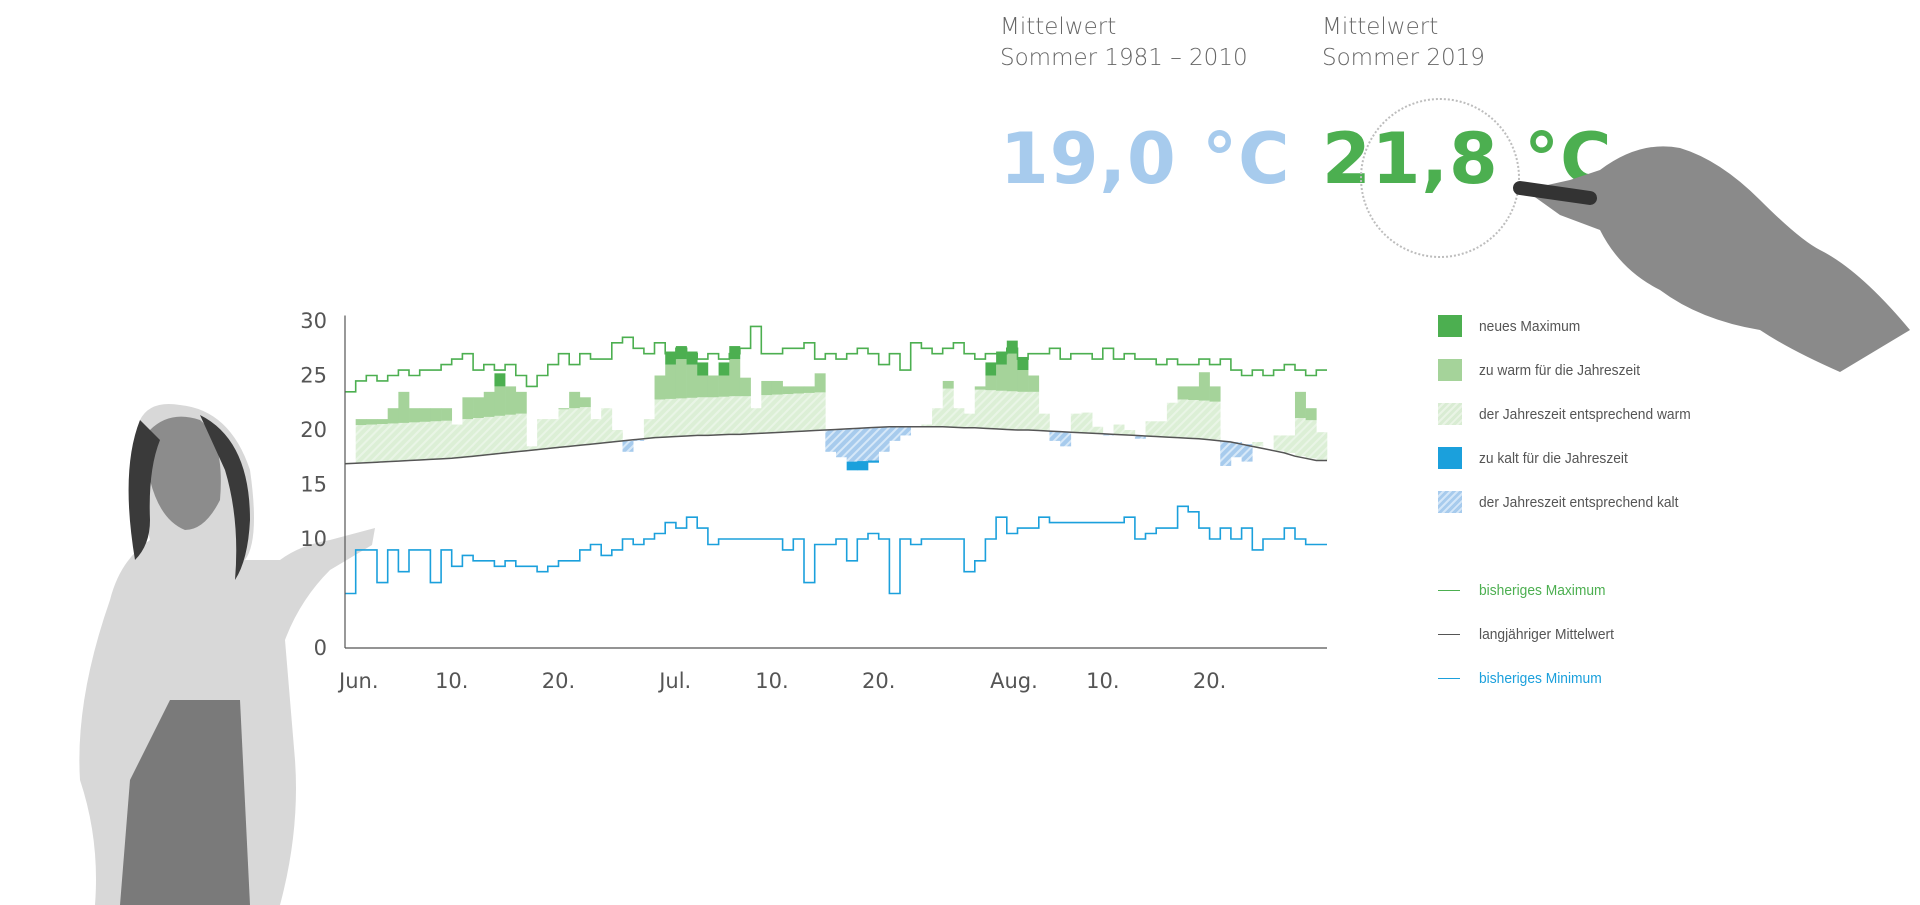 This screenshot has height=905, width=1920. What do you see at coordinates (1546, 634) in the screenshot?
I see `legend-label: langjähriger Mittelwert` at bounding box center [1546, 634].